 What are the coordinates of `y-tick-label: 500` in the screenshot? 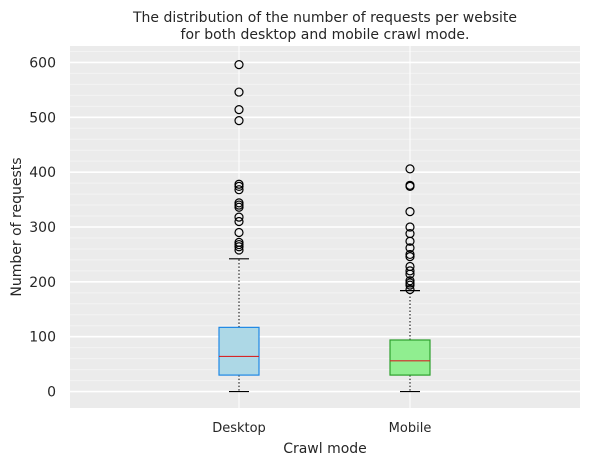 It's located at (42, 118).